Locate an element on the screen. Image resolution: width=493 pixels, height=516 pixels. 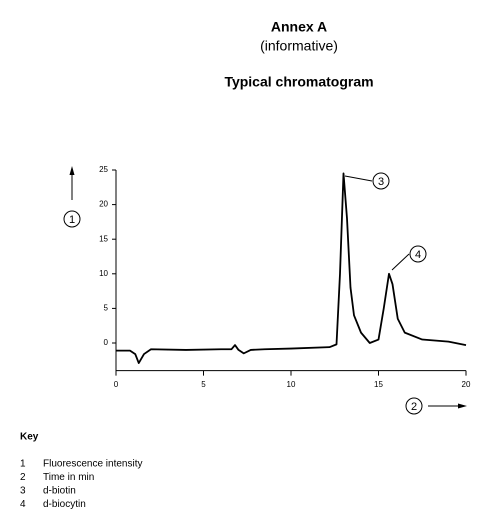
x-tick-label: 15 is located at coordinates (378, 384).